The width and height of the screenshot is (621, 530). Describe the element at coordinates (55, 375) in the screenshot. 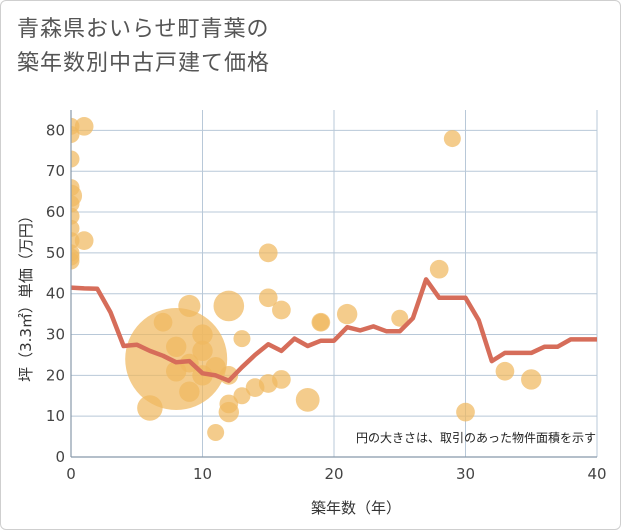

I see `y-tick-label: 20` at that location.